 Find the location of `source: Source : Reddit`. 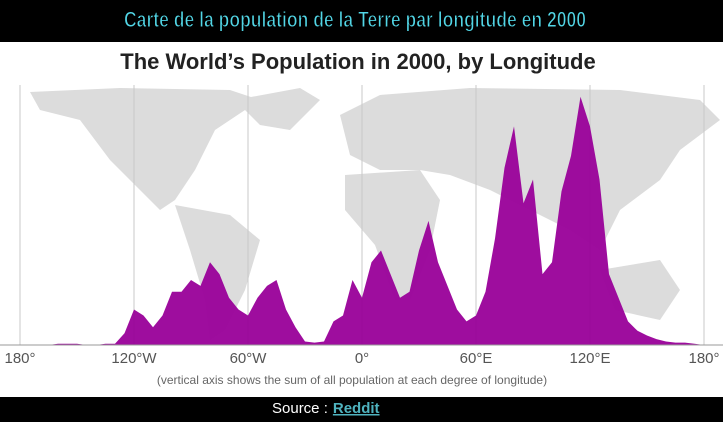

source: Source : Reddit is located at coordinates (326, 408).